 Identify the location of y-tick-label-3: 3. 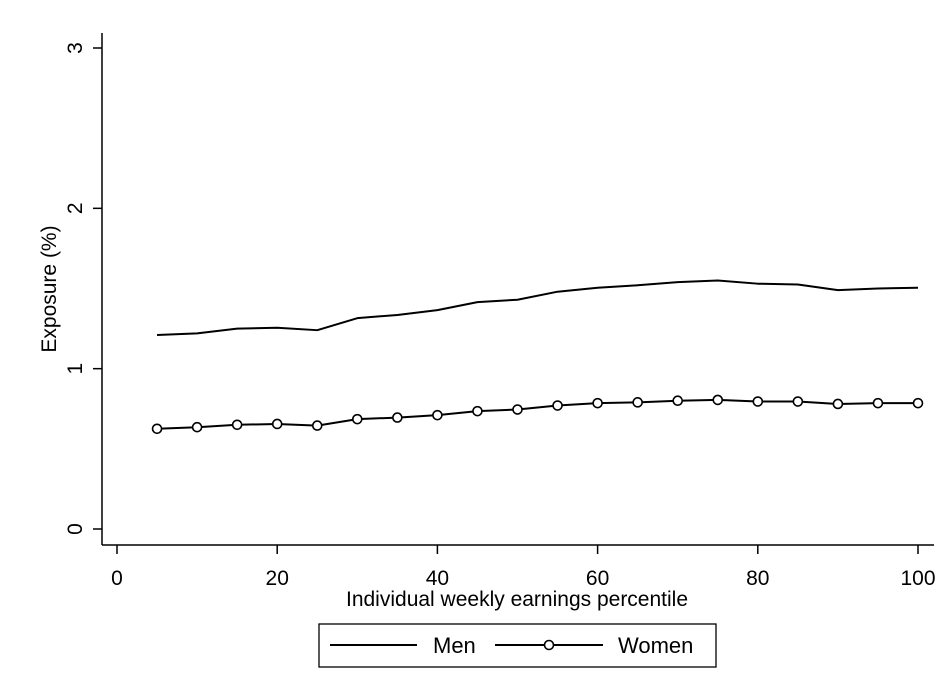
(75, 48).